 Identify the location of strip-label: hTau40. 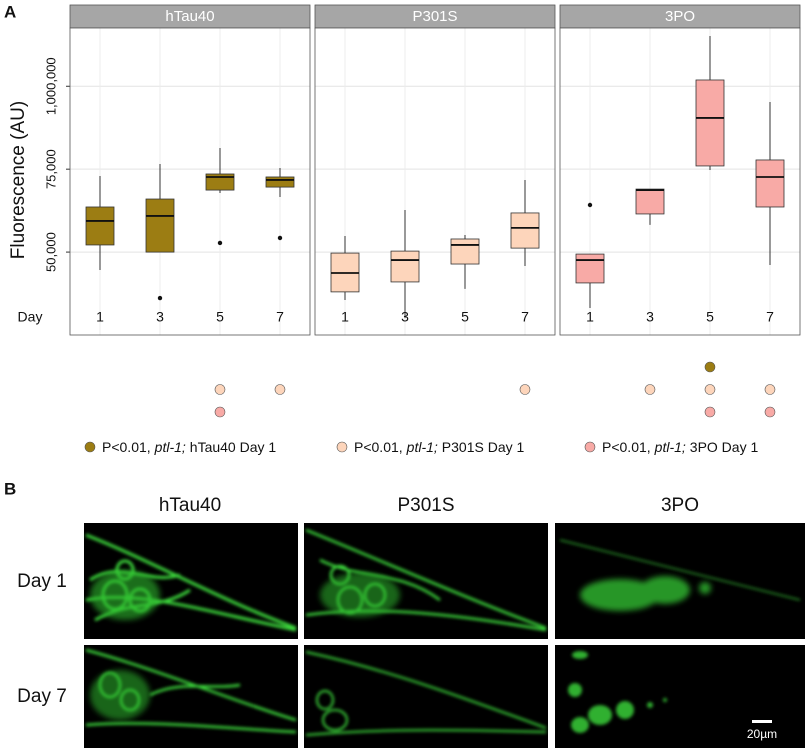
(189, 16).